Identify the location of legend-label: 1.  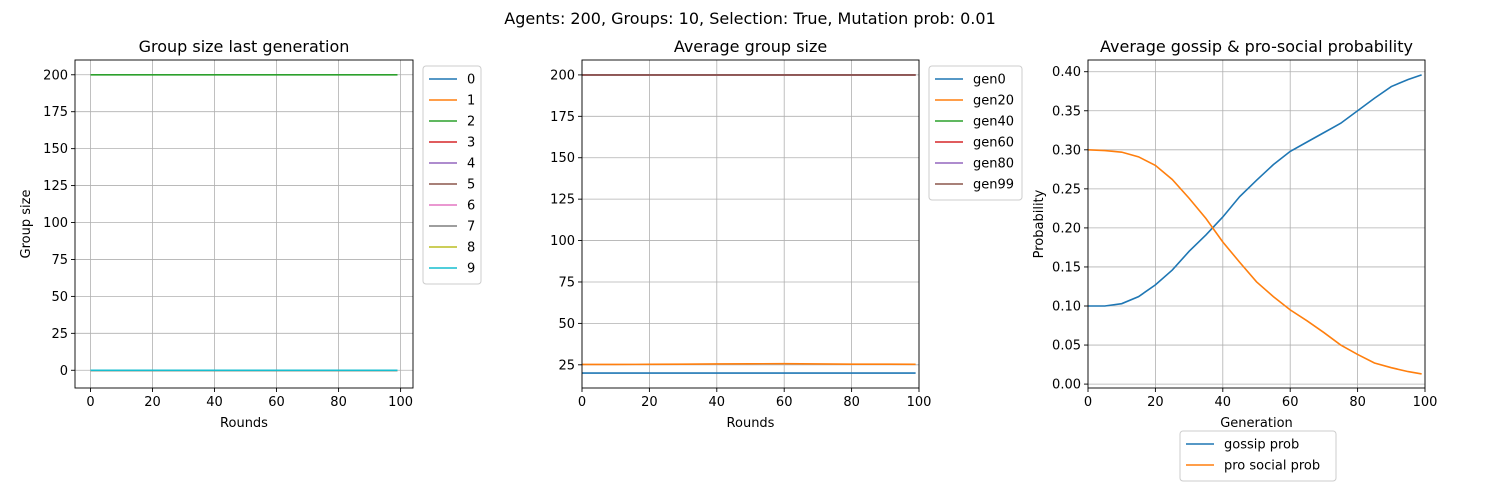
(471, 101).